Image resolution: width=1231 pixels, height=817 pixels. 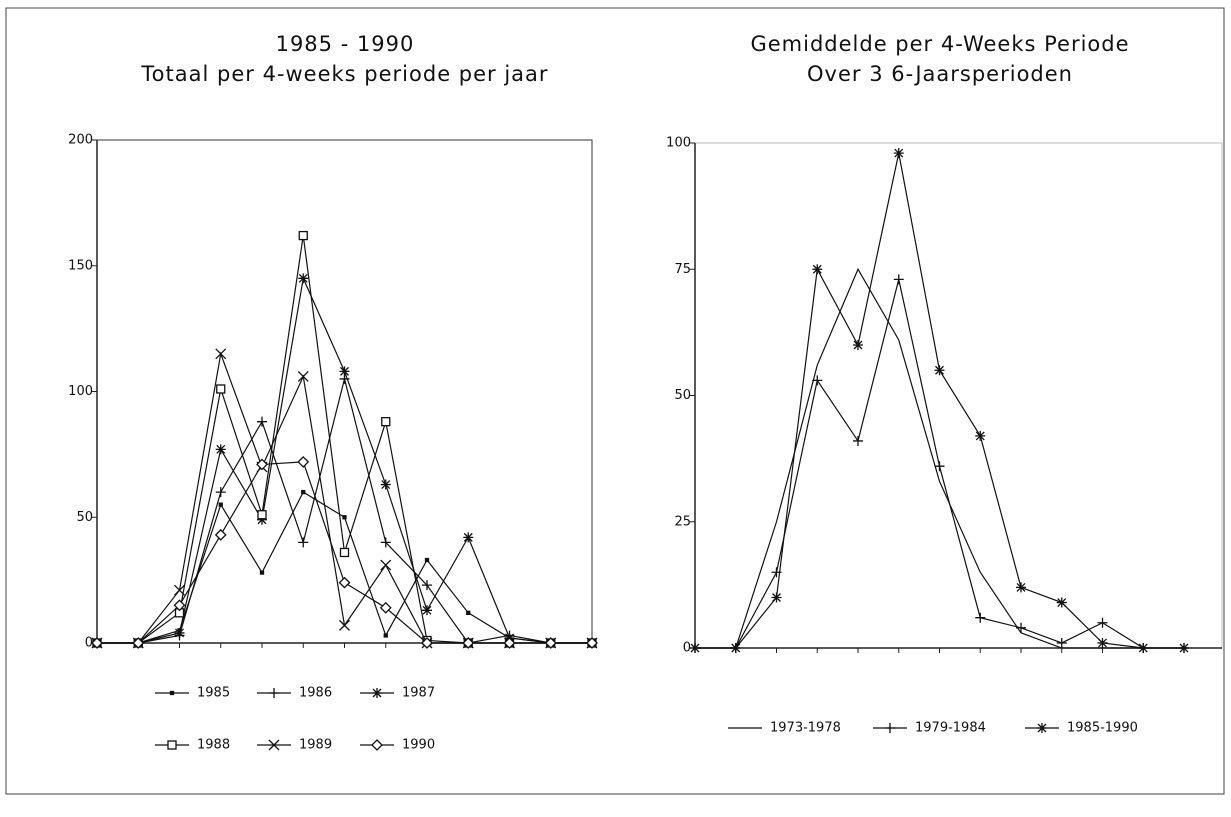 What do you see at coordinates (939, 44) in the screenshot?
I see `chart-title: Gemiddelde per 4-Weeks Periode` at bounding box center [939, 44].